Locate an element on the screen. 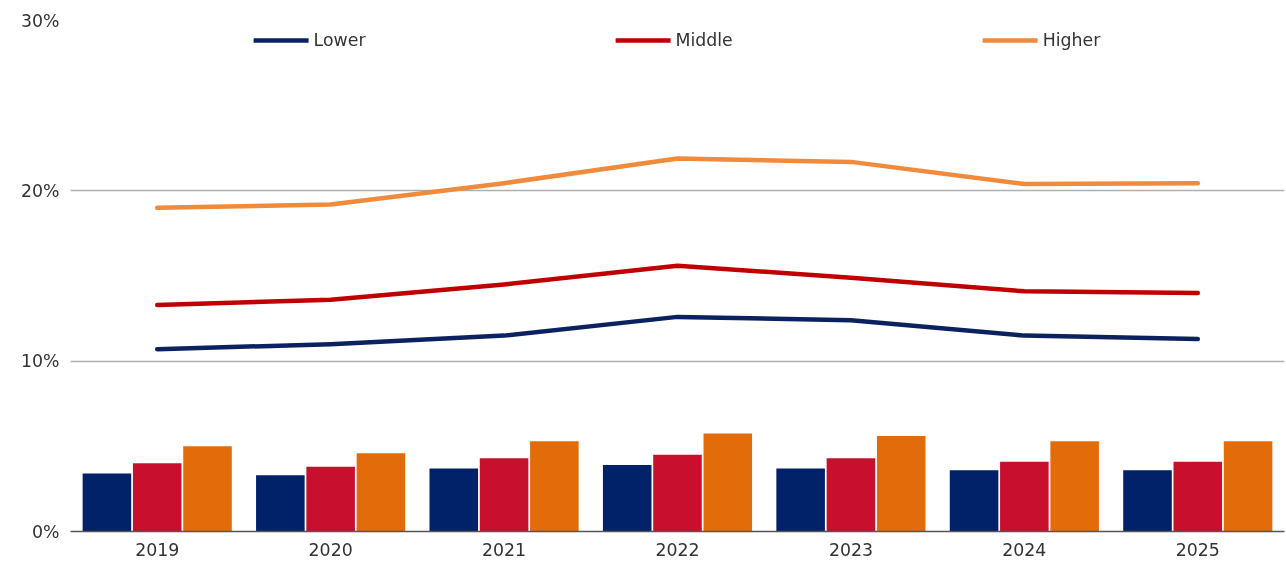 The height and width of the screenshot is (571, 1286). x-tick-label: 2023 is located at coordinates (850, 549).